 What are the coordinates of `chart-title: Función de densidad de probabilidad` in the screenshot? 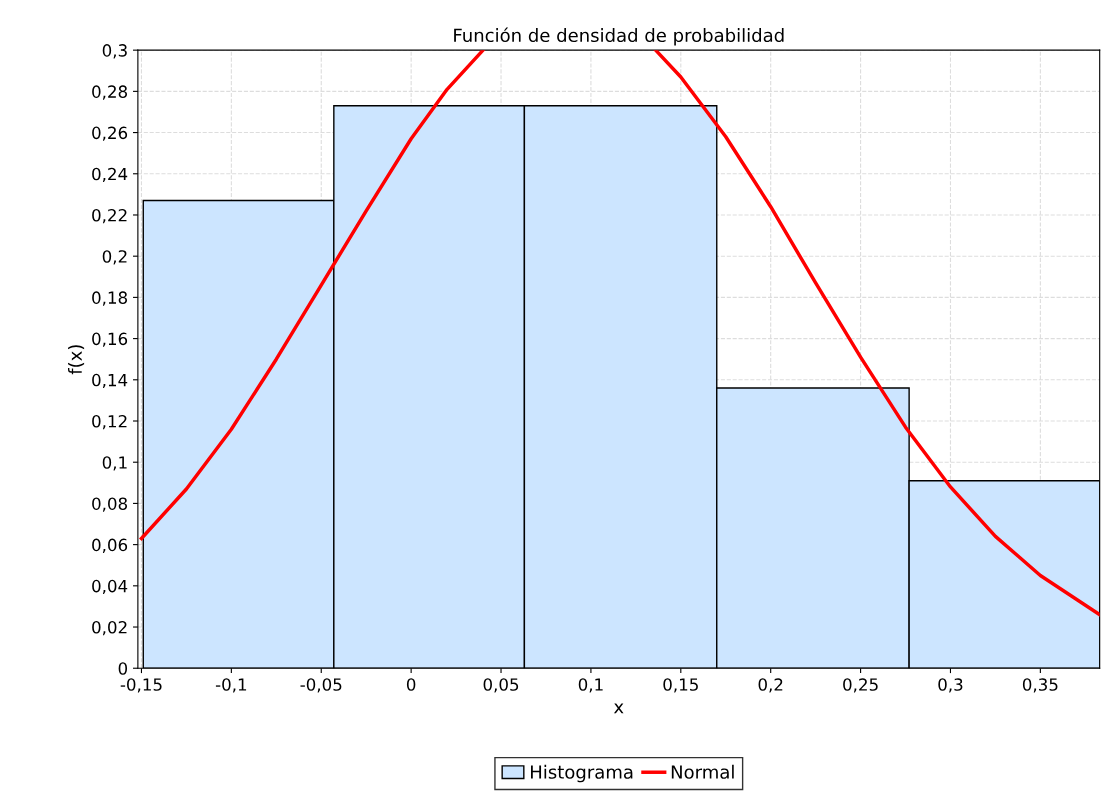 It's located at (619, 36).